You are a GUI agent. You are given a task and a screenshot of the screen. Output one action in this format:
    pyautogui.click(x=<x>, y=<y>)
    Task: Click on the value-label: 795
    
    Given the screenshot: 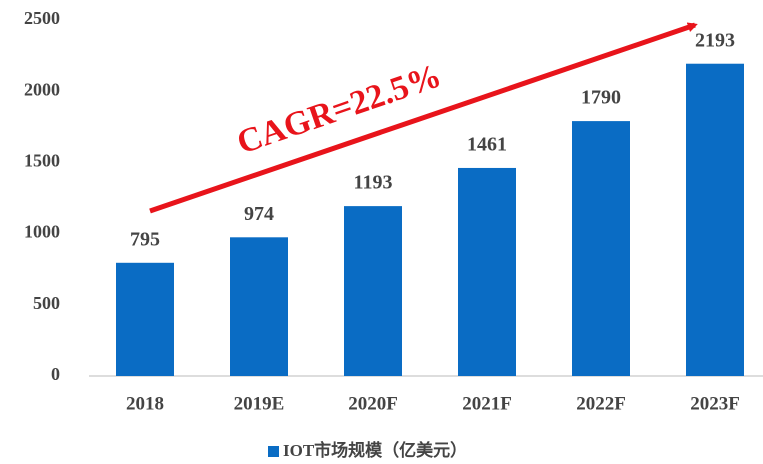 What is the action you would take?
    pyautogui.click(x=145, y=239)
    